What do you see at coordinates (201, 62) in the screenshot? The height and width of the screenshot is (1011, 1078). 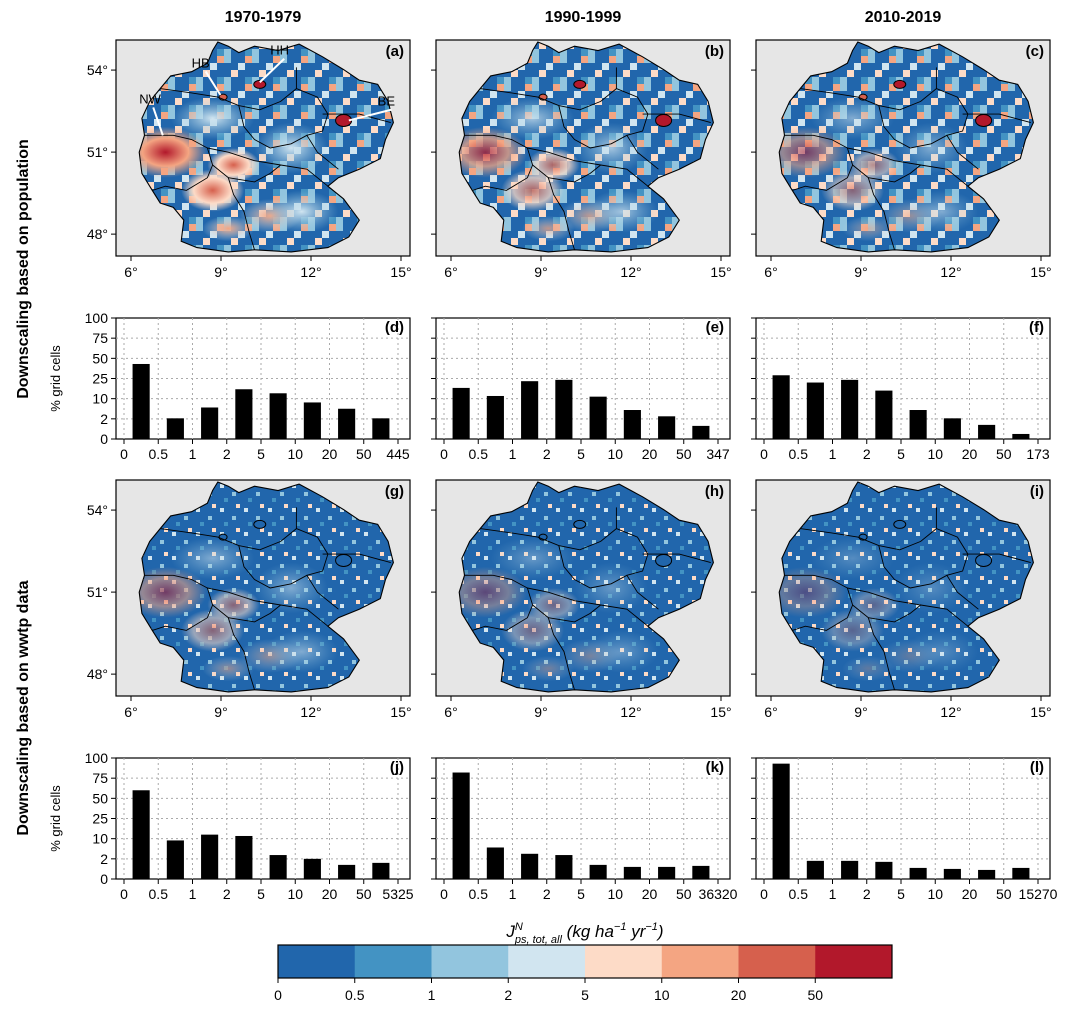 I see `state-label-hb: HB` at bounding box center [201, 62].